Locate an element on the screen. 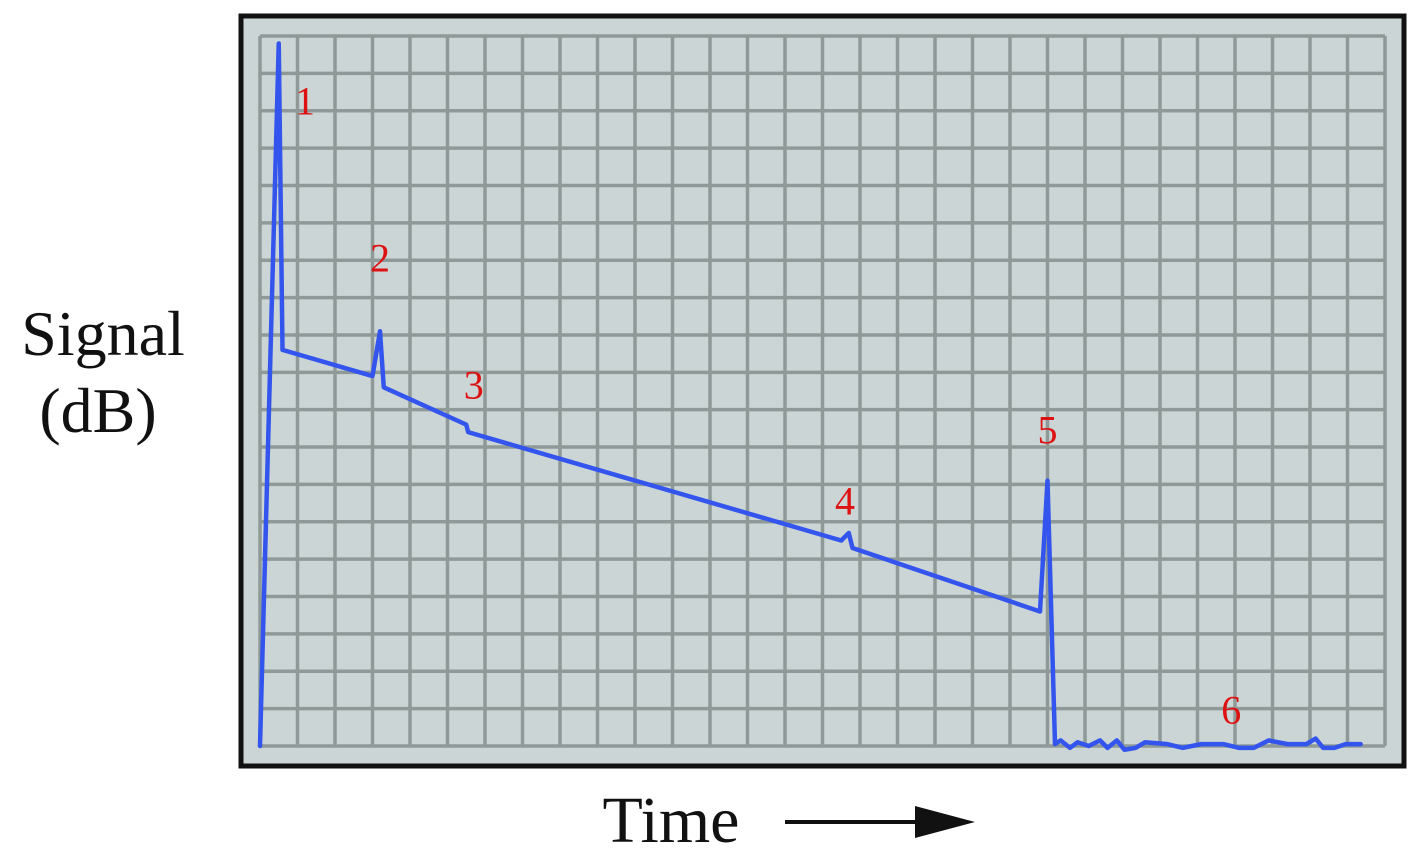 This screenshot has height=858, width=1421. event-label-2: 2 is located at coordinates (380, 257).